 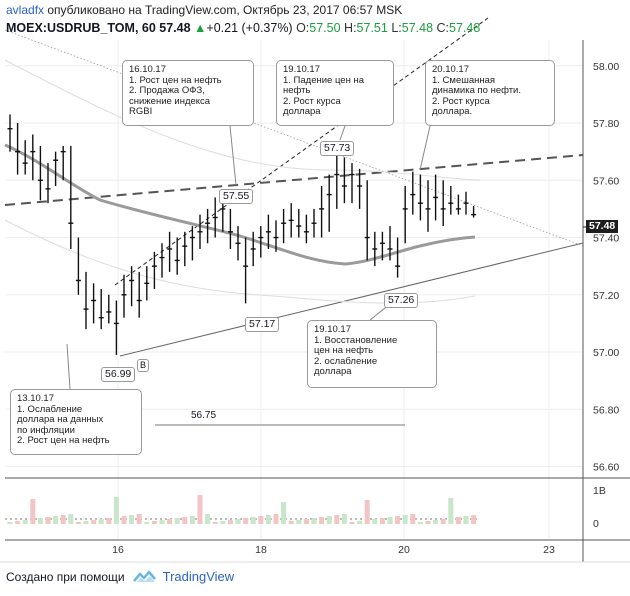 I want to click on callout-line: 1. Рост цен на нефть, so click(x=175, y=80).